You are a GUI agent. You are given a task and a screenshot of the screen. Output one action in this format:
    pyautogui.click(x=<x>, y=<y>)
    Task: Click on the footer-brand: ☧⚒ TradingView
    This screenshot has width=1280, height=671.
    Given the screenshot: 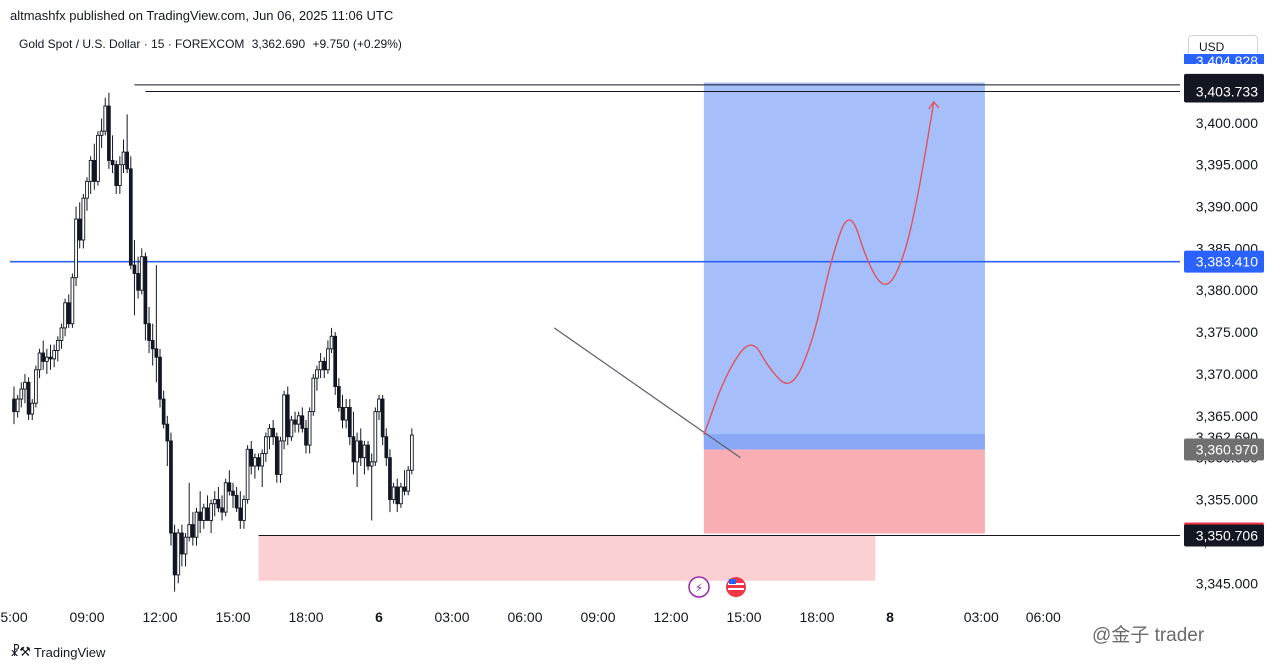 What is the action you would take?
    pyautogui.click(x=57, y=652)
    